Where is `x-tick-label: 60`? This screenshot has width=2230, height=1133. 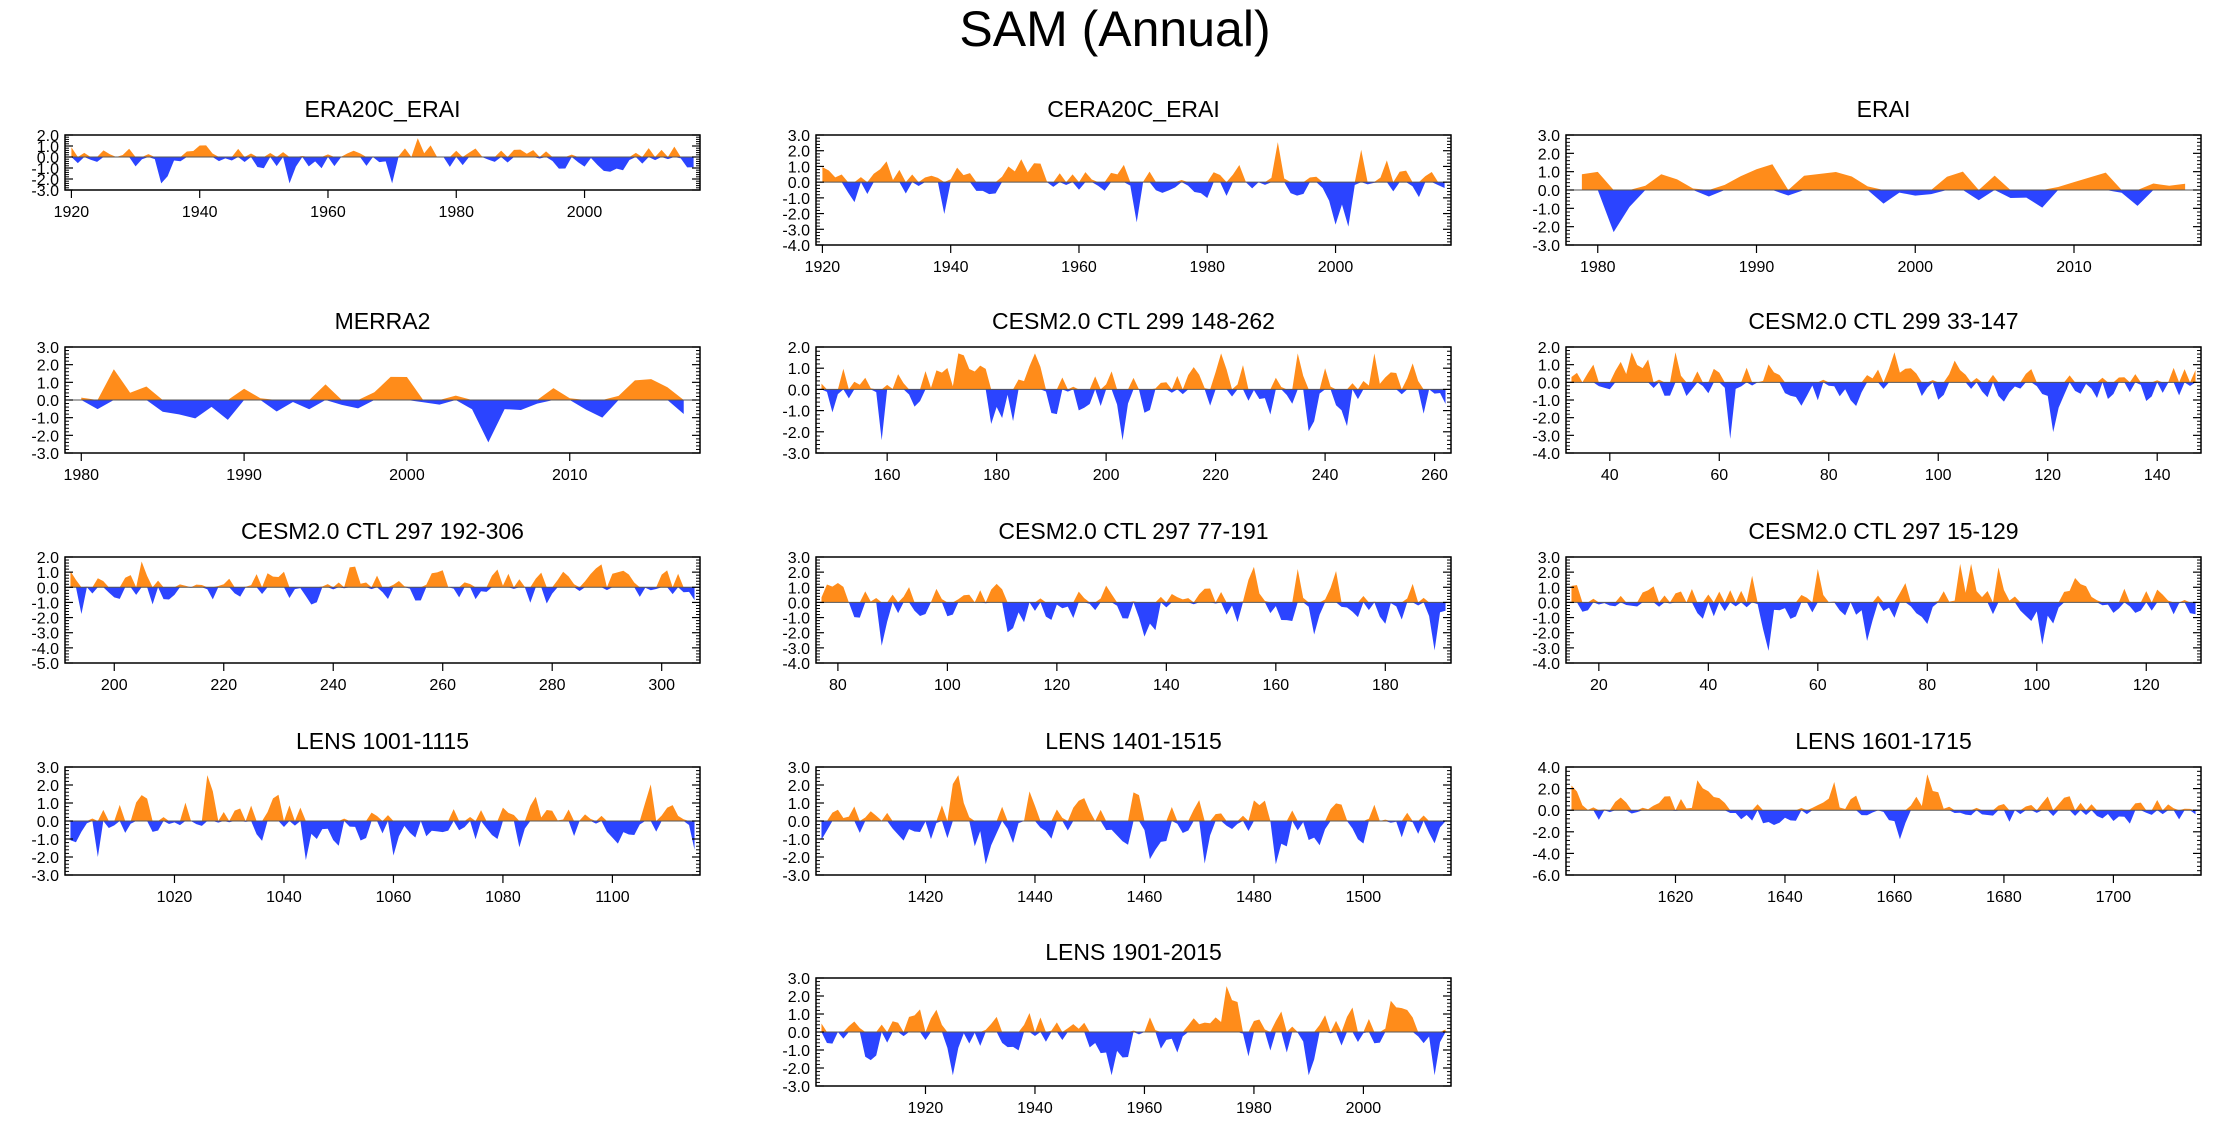
x-tick-label: 60 is located at coordinates (1818, 685).